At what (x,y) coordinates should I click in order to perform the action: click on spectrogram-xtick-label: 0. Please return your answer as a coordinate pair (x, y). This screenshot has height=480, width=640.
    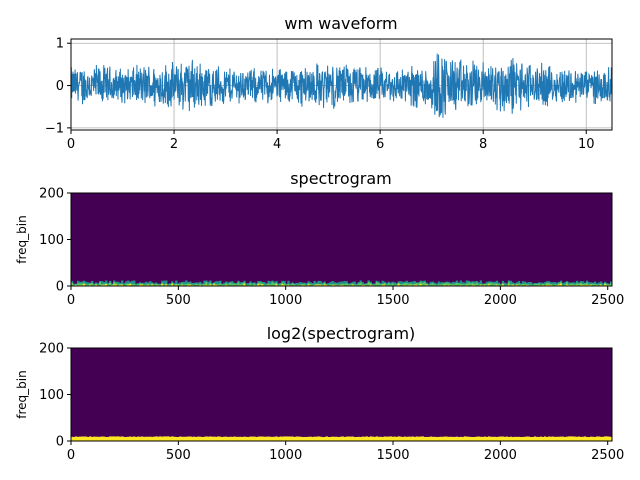
    Looking at the image, I should click on (71, 300).